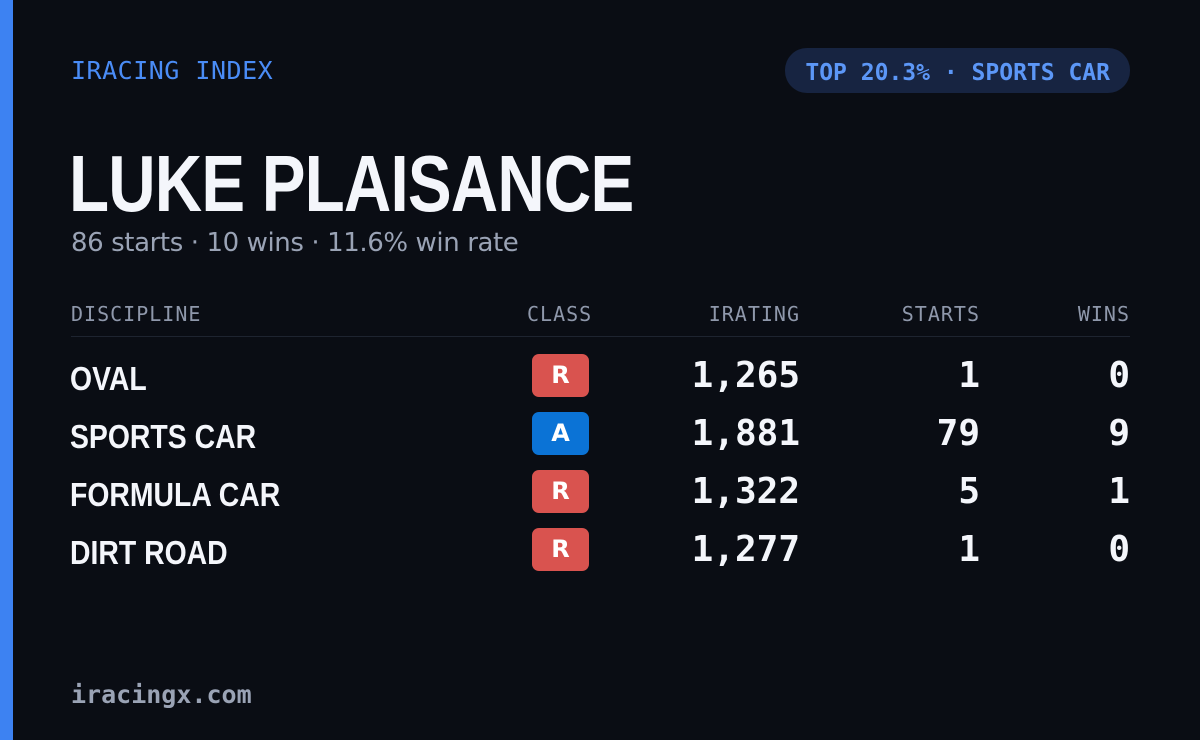 This screenshot has width=1200, height=740. What do you see at coordinates (108, 378) in the screenshot?
I see `discipline-name: OVAL` at bounding box center [108, 378].